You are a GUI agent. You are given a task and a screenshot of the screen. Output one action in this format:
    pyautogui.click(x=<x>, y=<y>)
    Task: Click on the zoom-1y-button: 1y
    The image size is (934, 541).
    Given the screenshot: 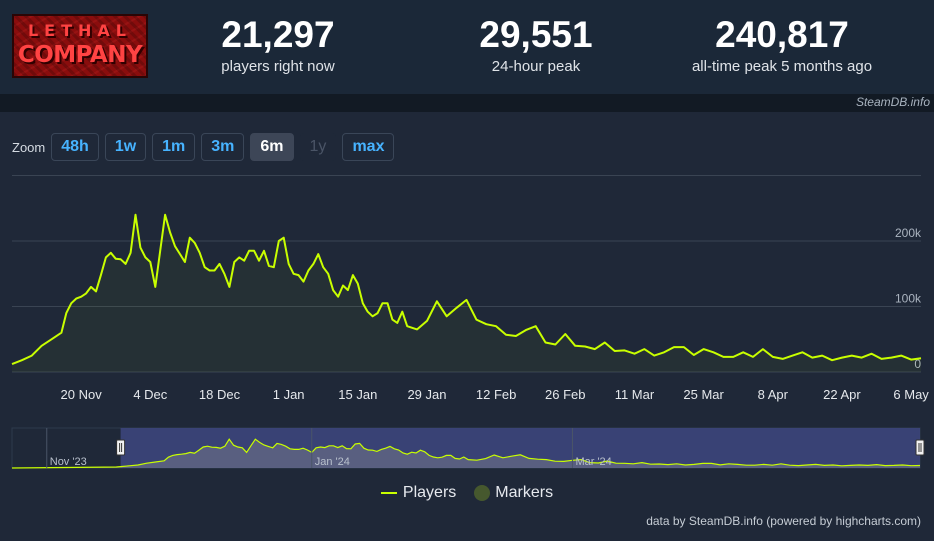 What is the action you would take?
    pyautogui.click(x=318, y=147)
    